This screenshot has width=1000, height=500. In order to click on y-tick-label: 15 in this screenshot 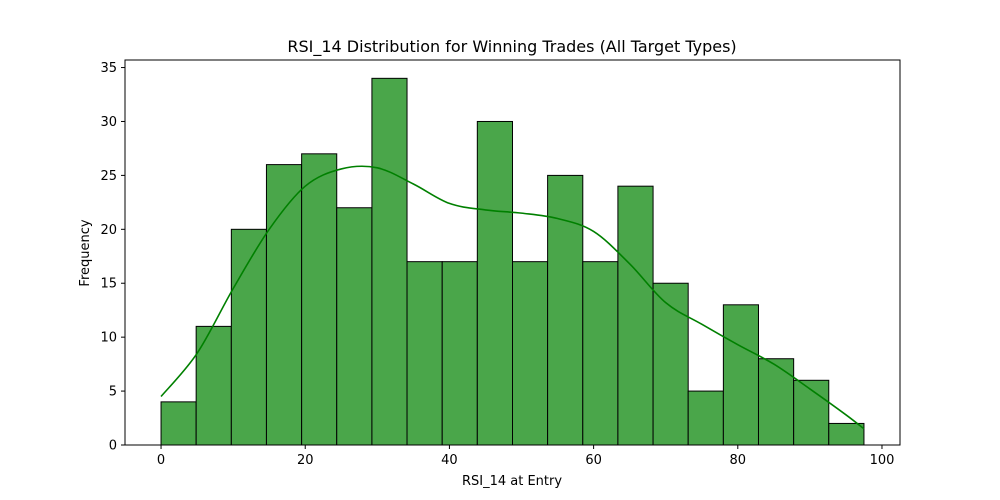, I will do `click(108, 284)`.